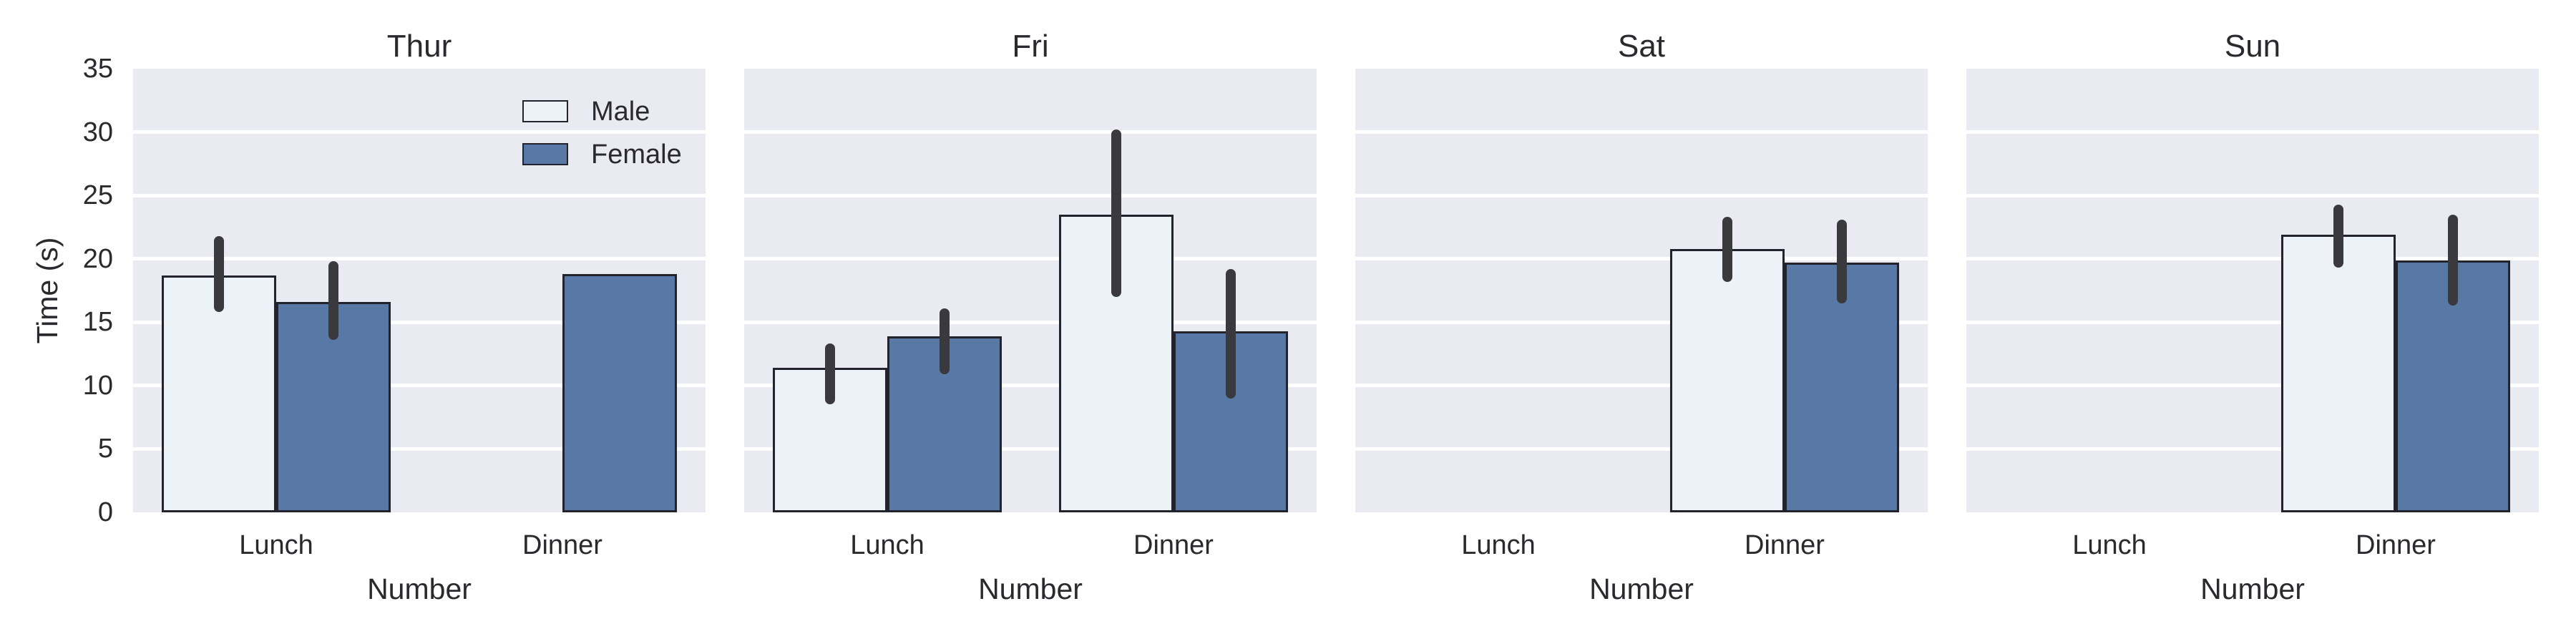  I want to click on bar-thur-lunch-male, so click(219, 393).